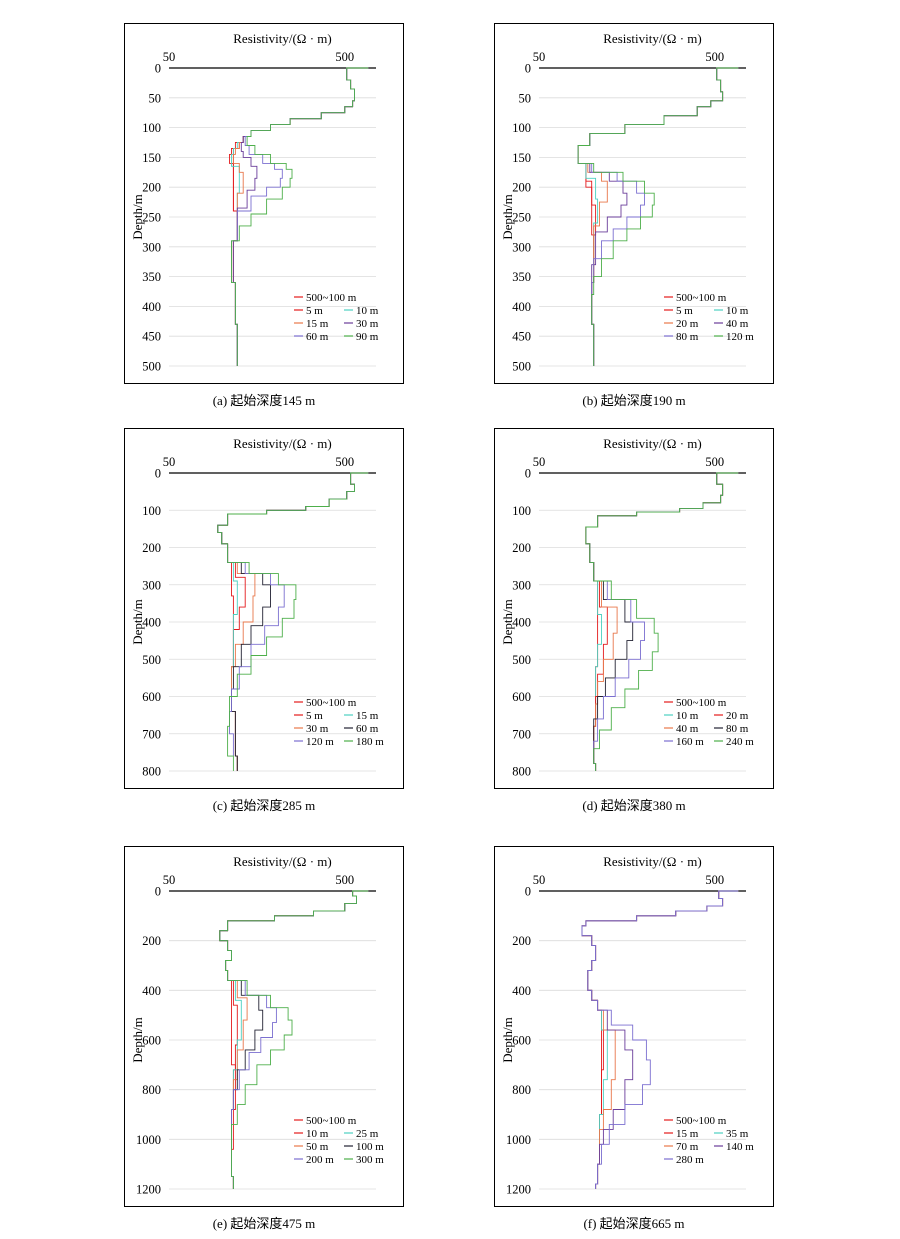 This screenshot has width=900, height=1239. Describe the element at coordinates (740, 742) in the screenshot. I see `legend-label: 240 m` at that location.